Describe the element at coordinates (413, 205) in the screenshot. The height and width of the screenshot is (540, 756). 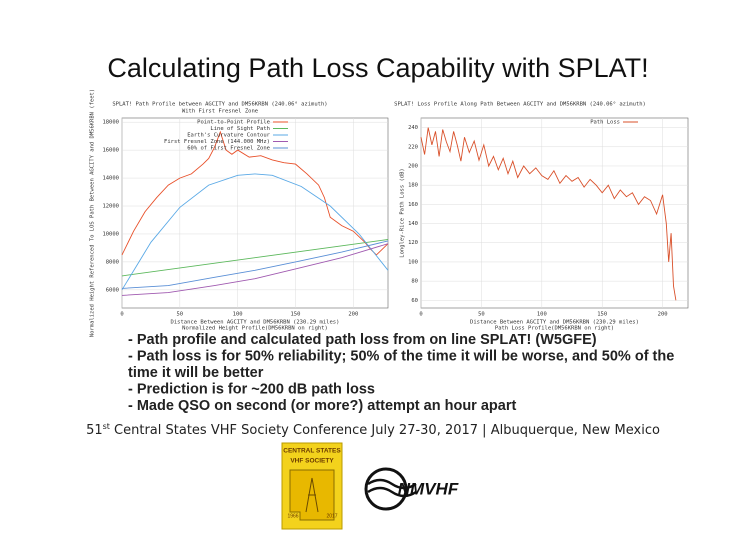
I see `y-tick-label: 160` at that location.